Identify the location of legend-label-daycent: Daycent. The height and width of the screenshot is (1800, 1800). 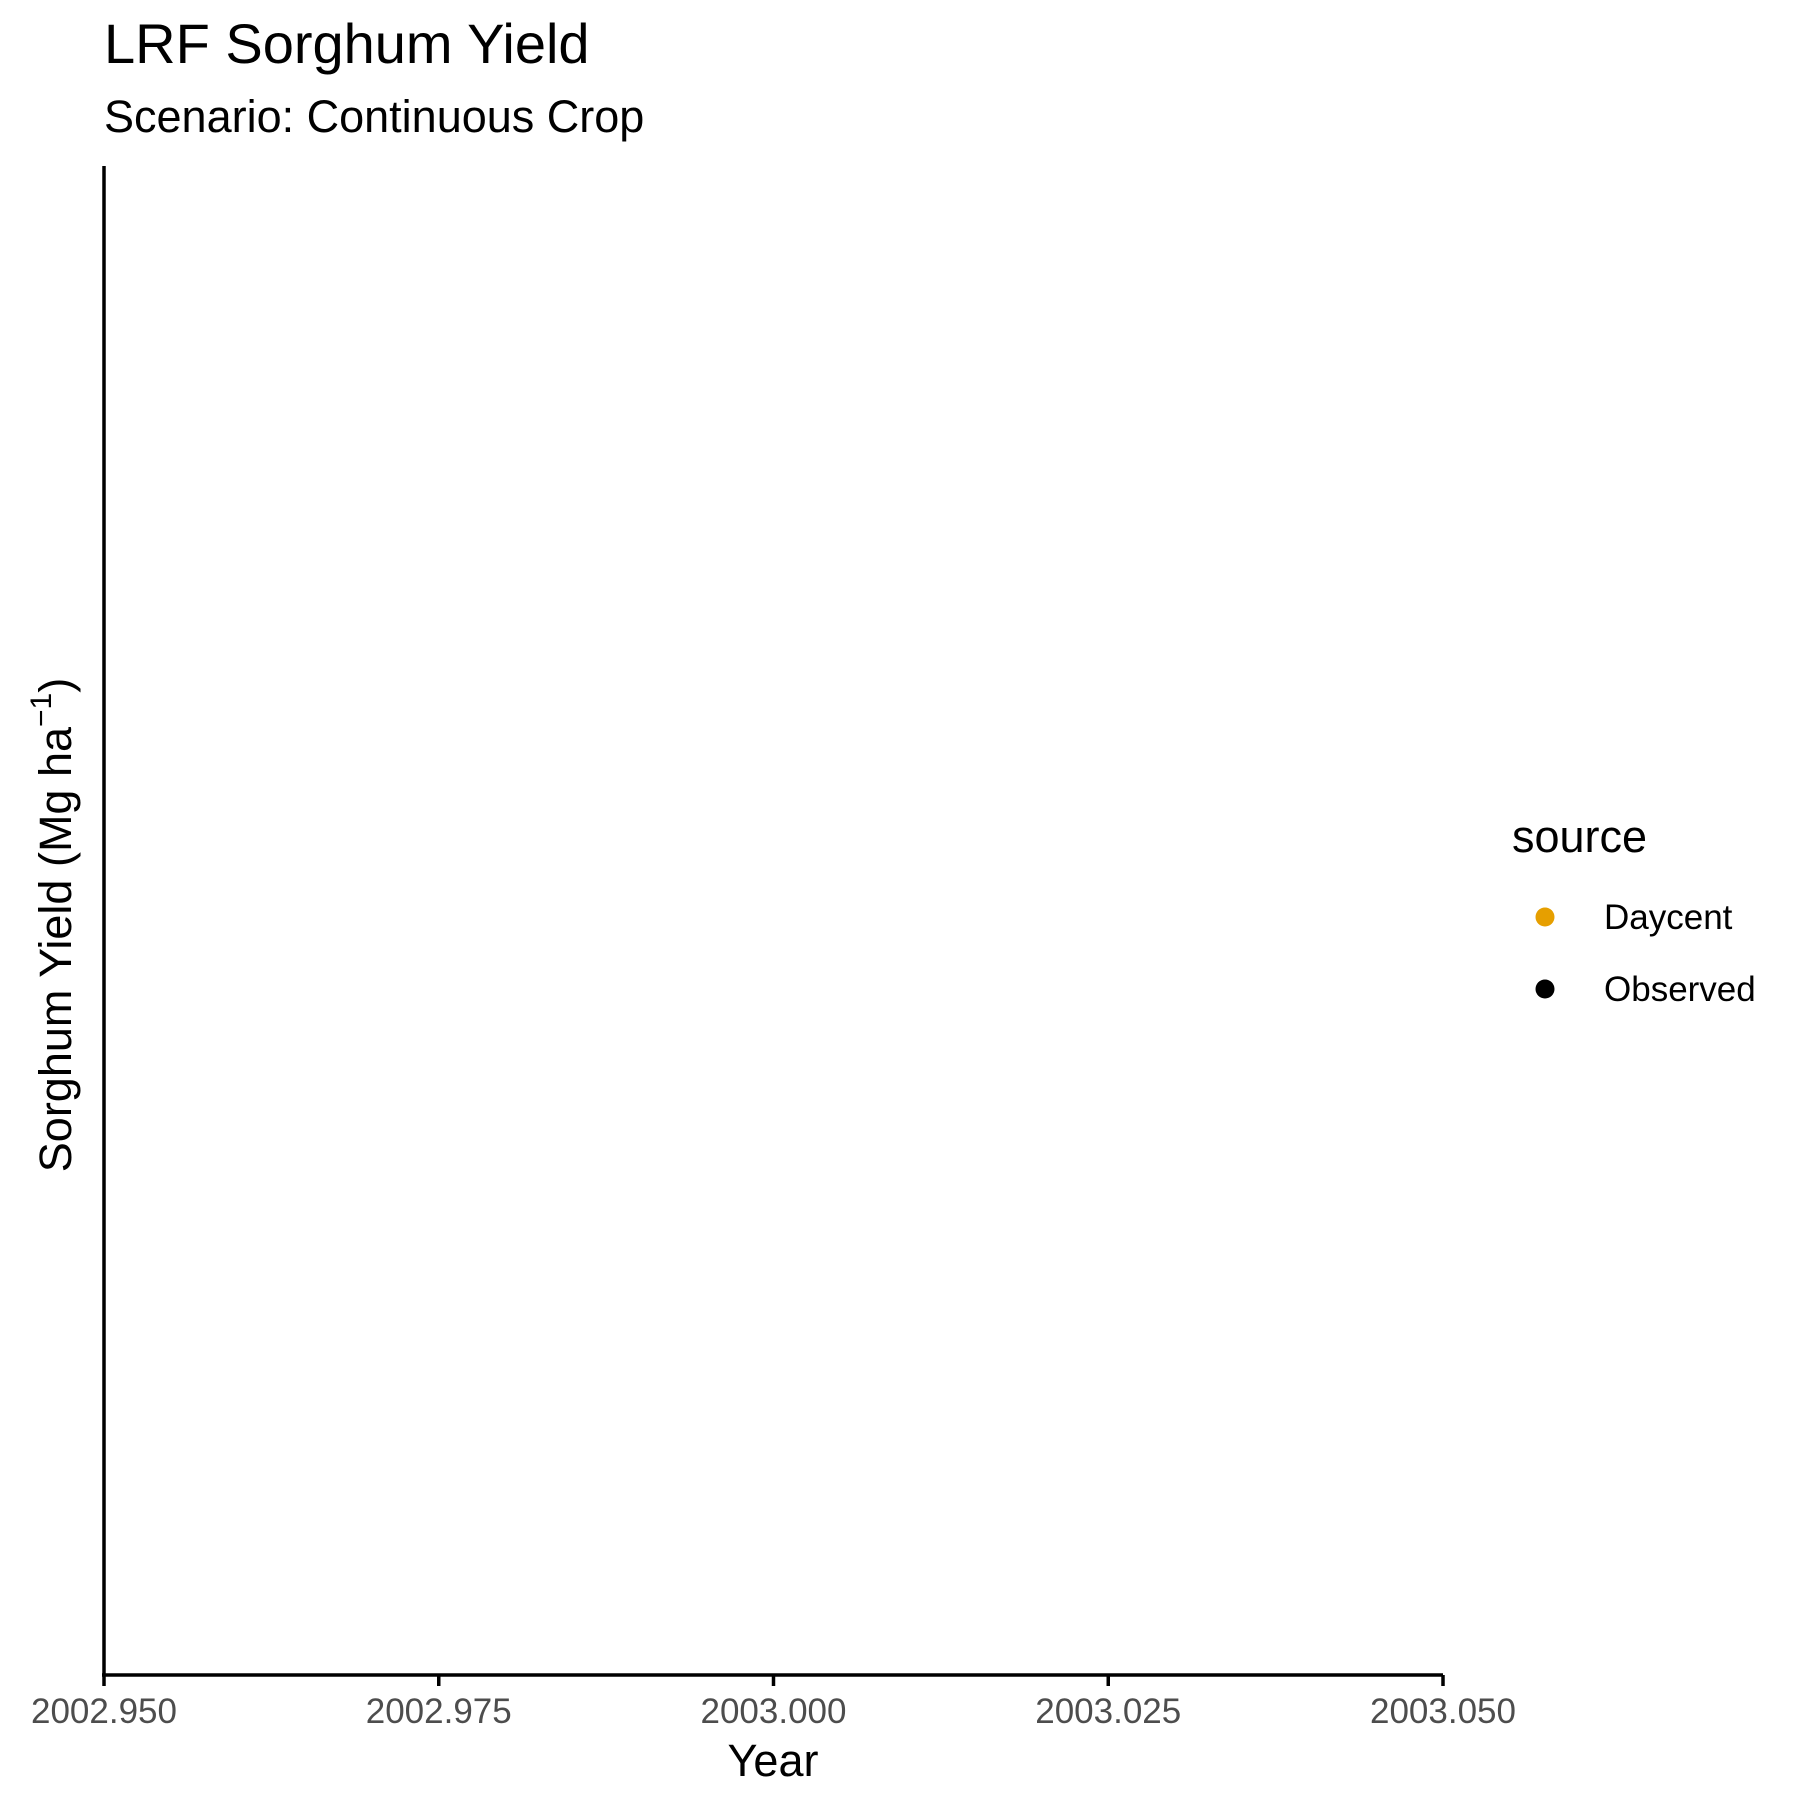
(1668, 917).